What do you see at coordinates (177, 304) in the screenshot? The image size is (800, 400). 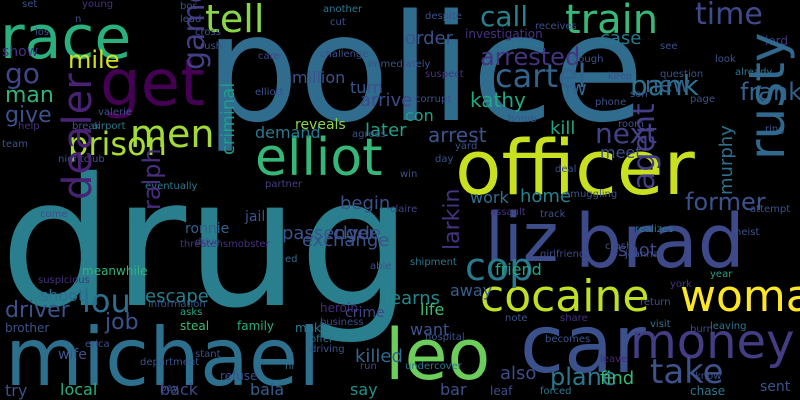 I see `word-gangster: information` at bounding box center [177, 304].